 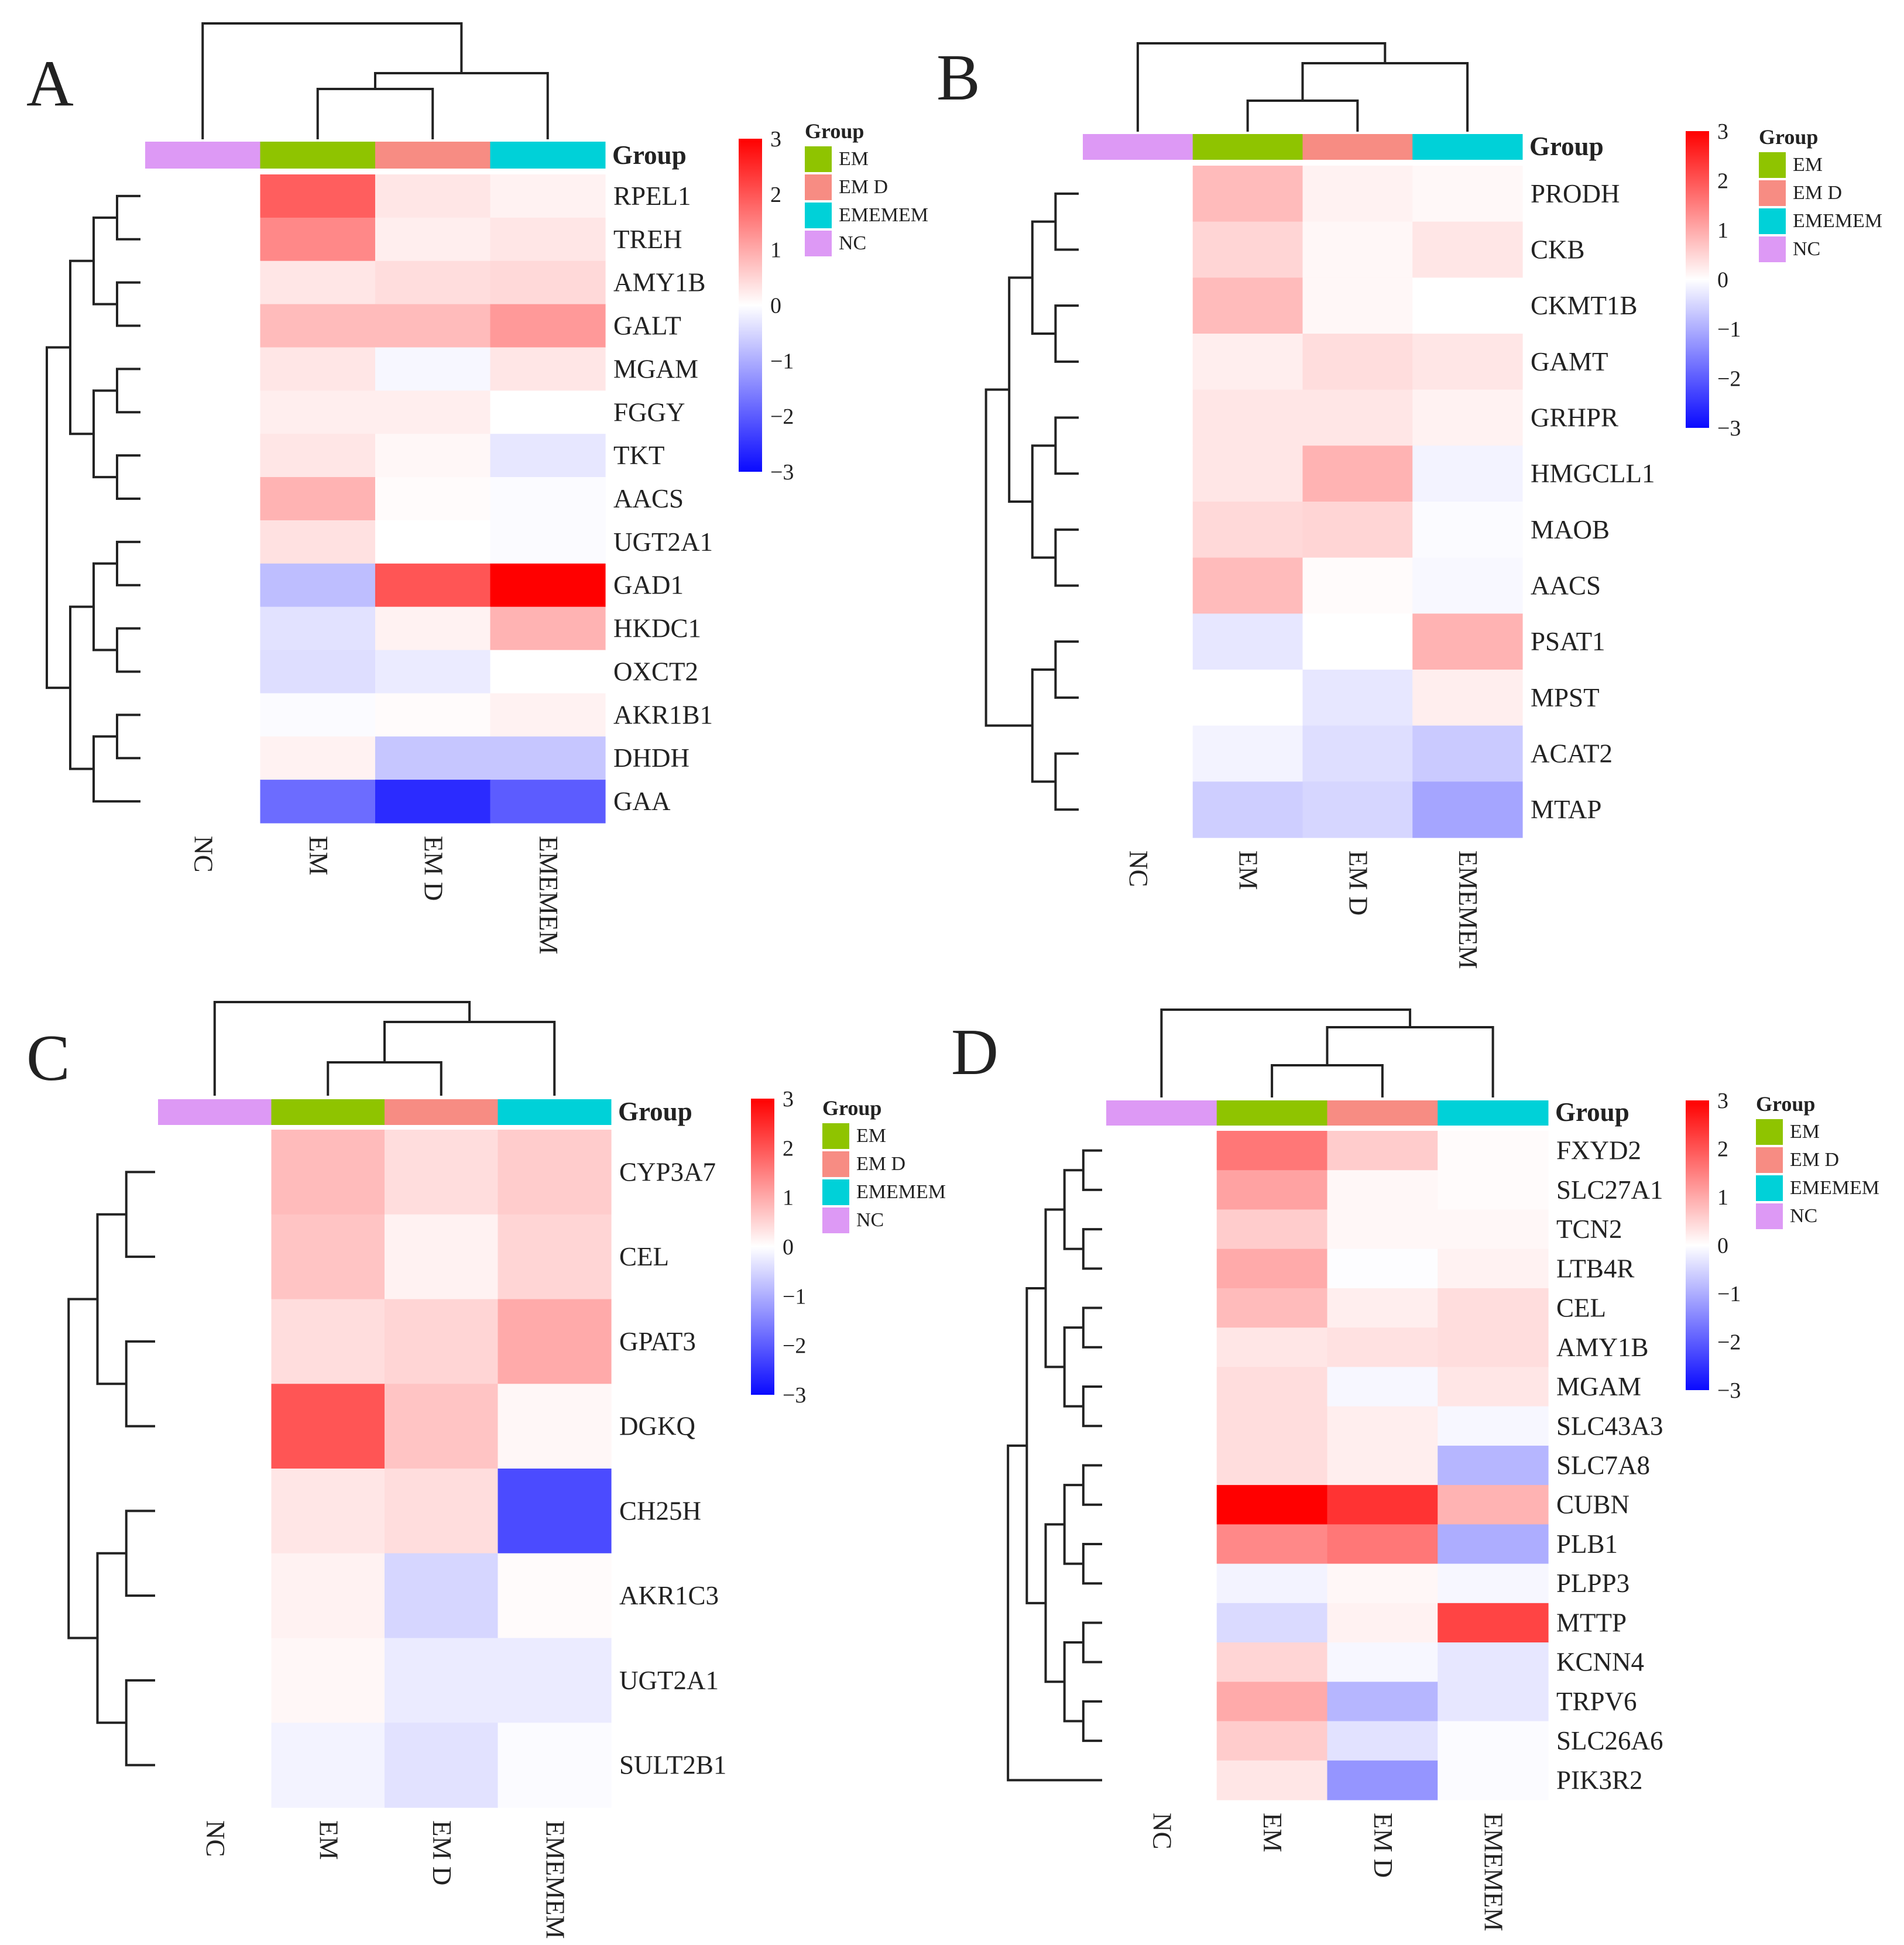 I want to click on row-label: HMGCLL1, so click(x=1593, y=473).